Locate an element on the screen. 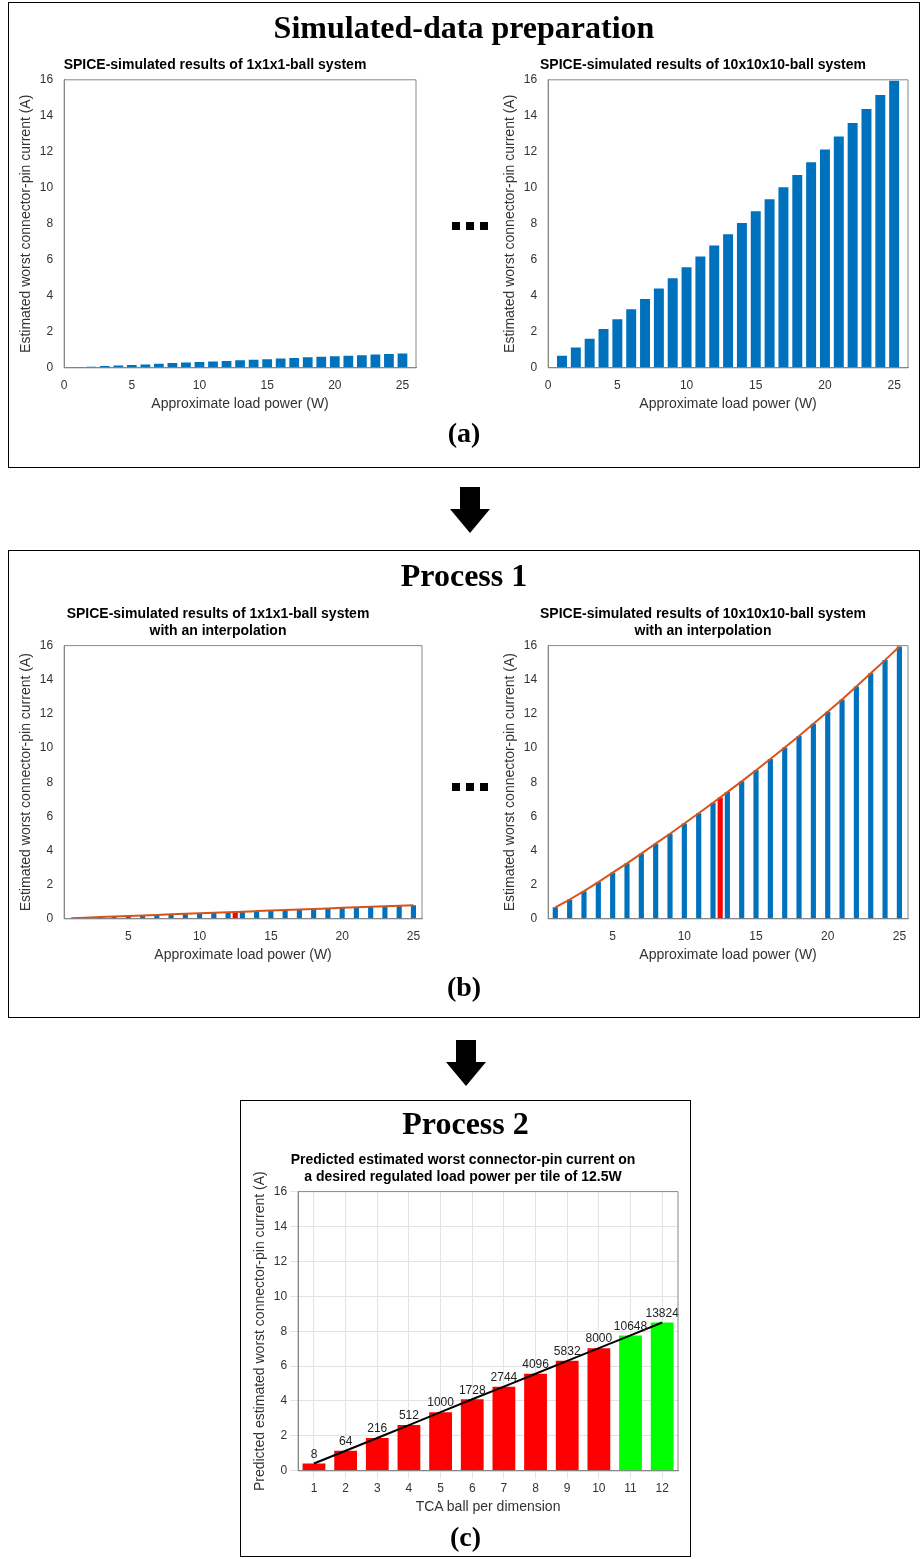 The image size is (924, 1559). annotation: 10648 is located at coordinates (630, 1325).